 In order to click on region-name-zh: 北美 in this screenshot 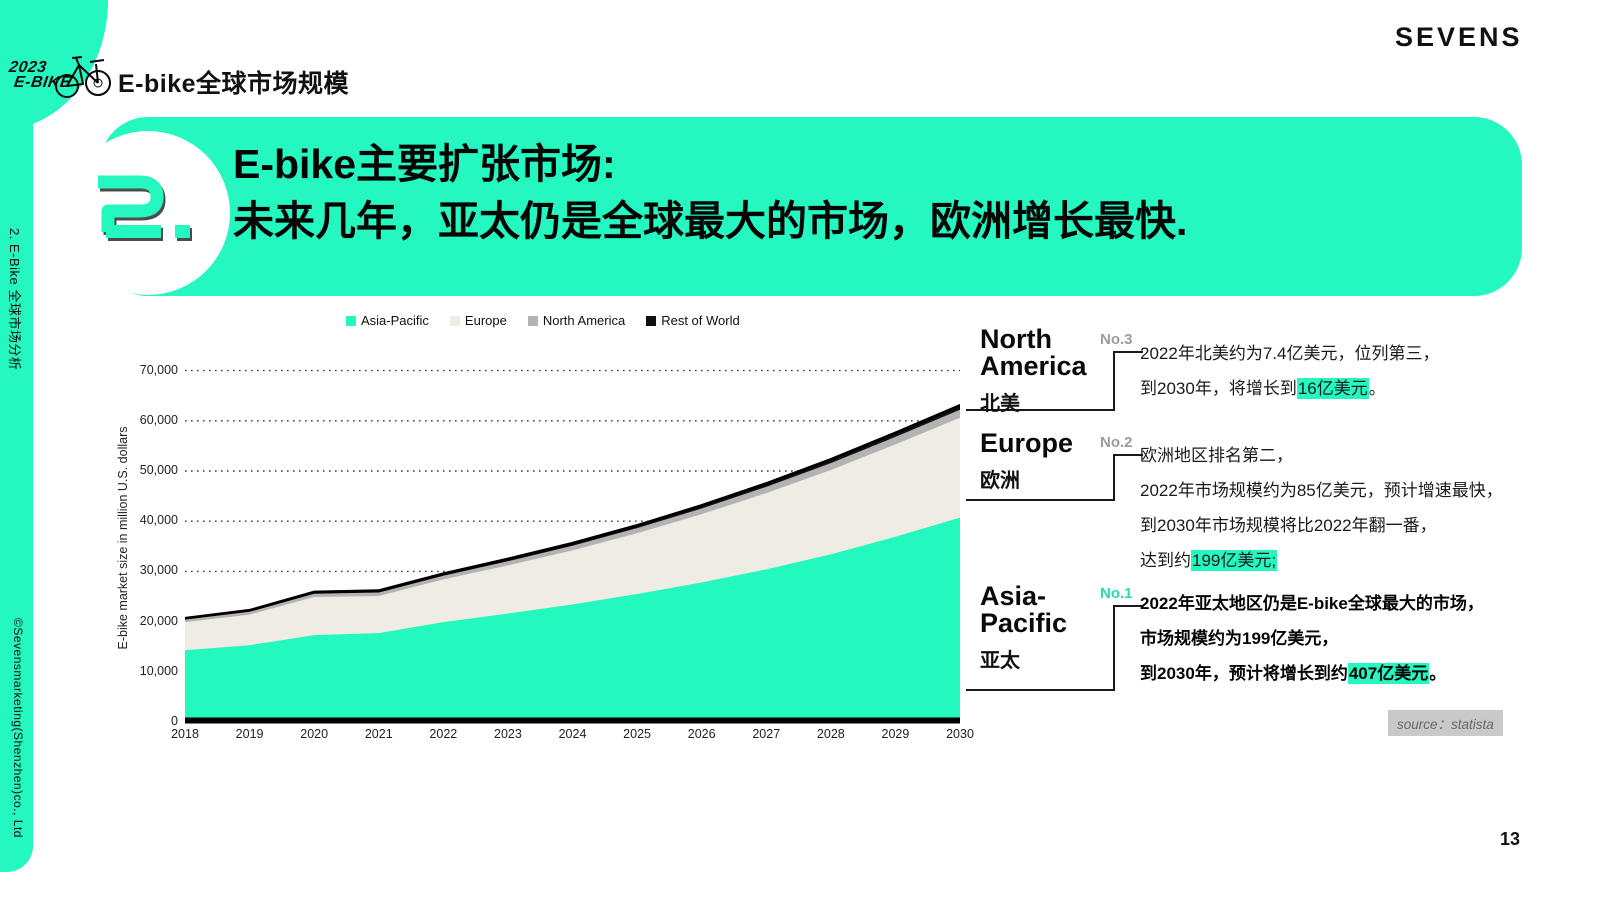, I will do `click(1000, 404)`.